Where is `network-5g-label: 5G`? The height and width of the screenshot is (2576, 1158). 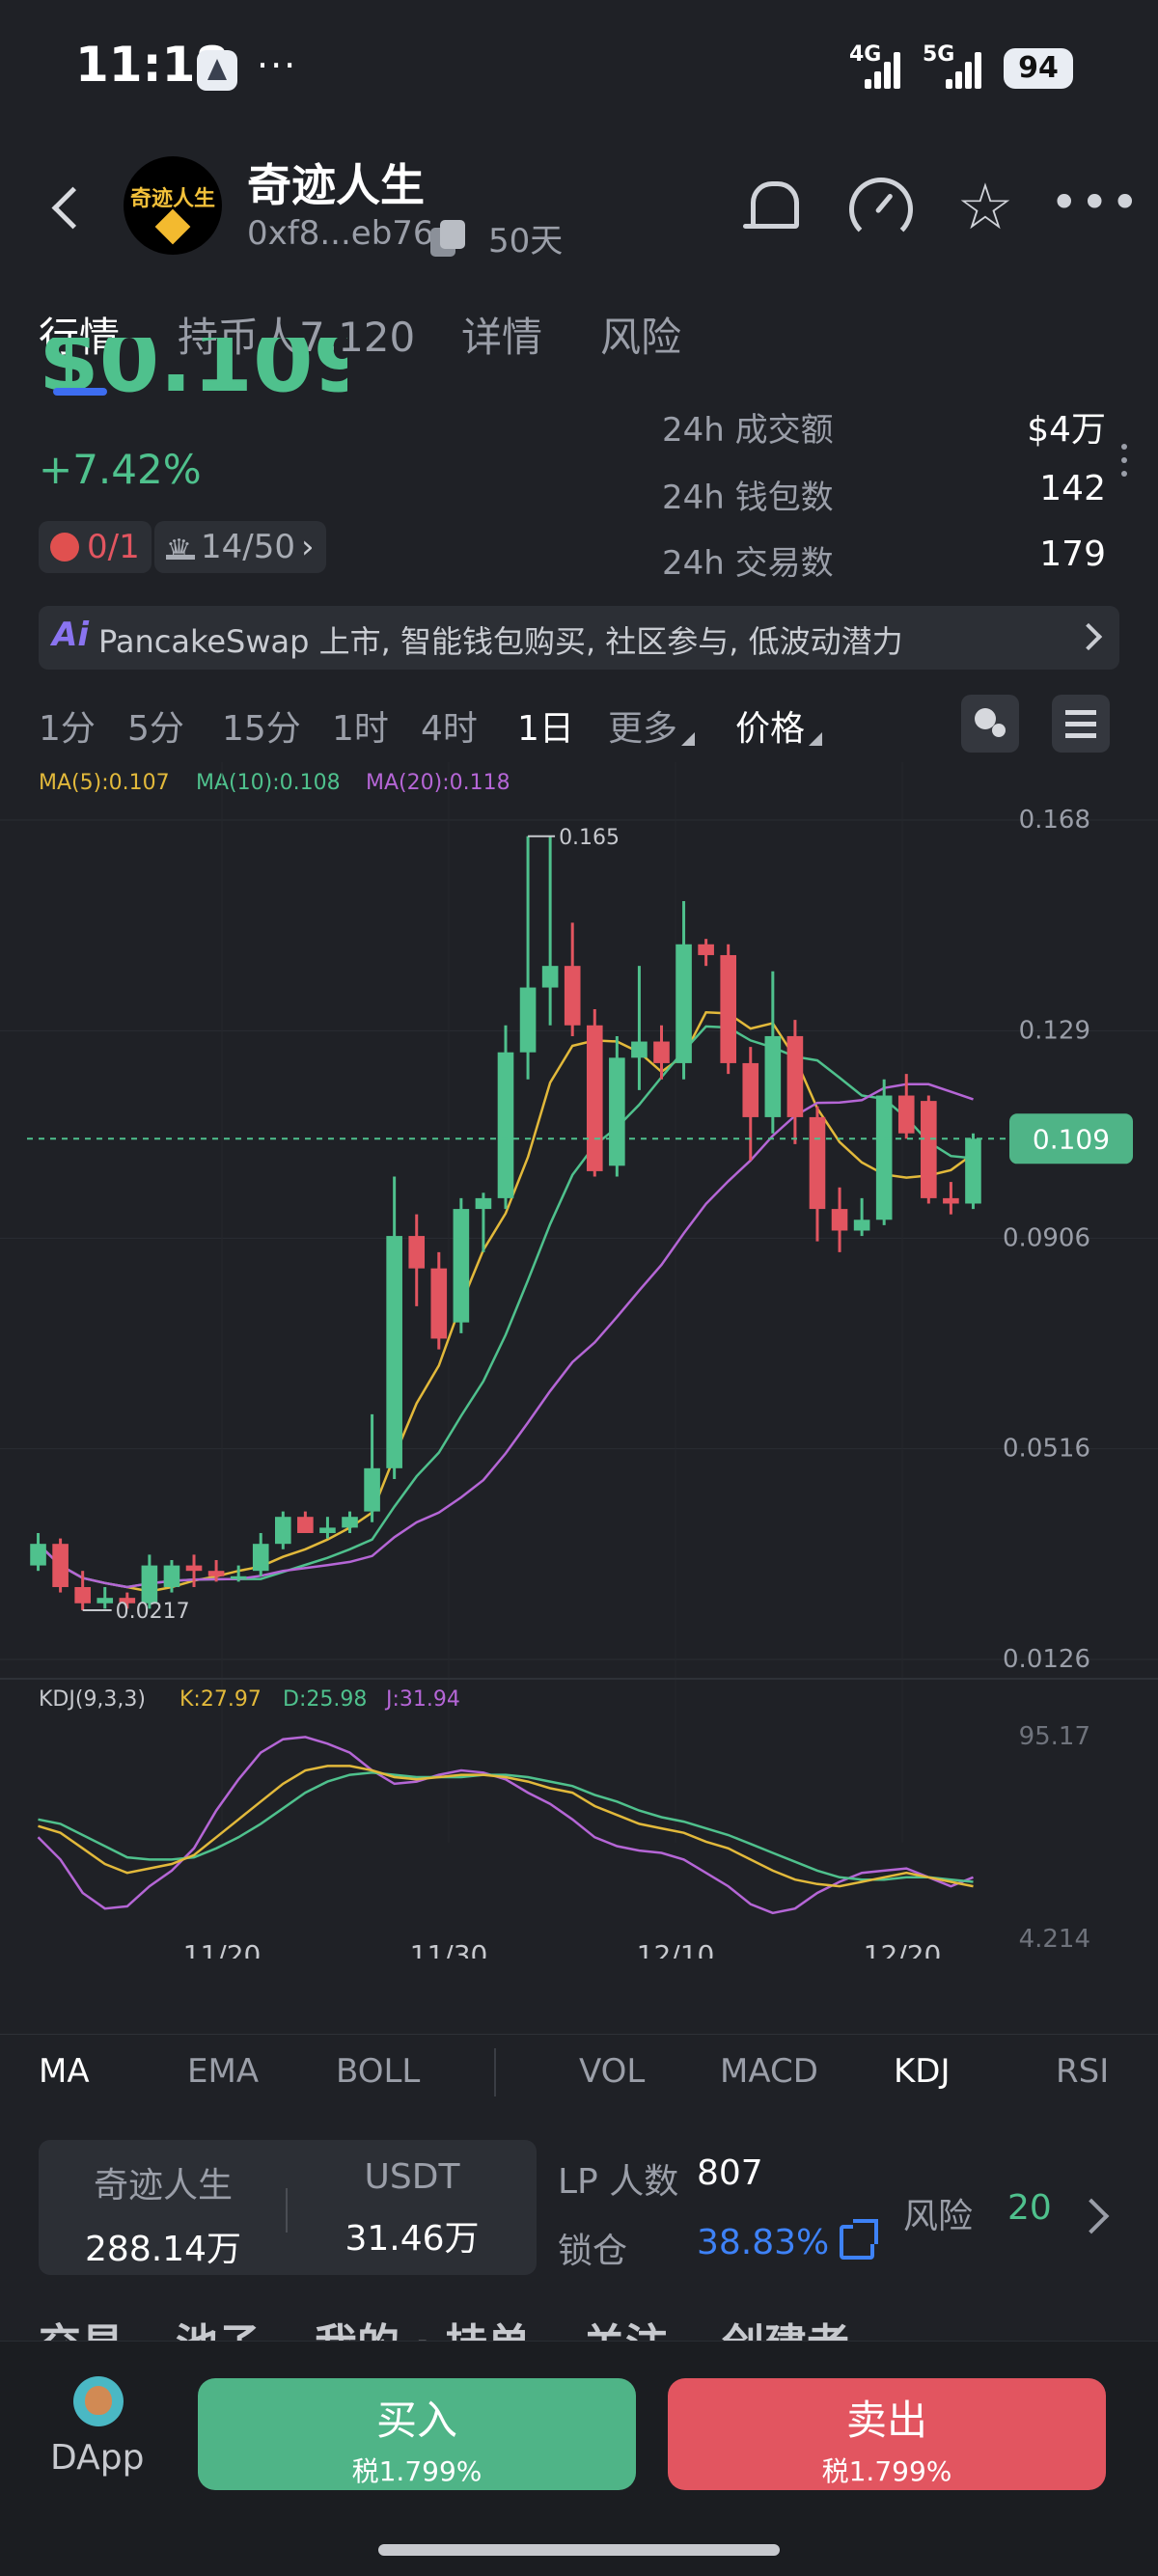
network-5g-label: 5G is located at coordinates (939, 54).